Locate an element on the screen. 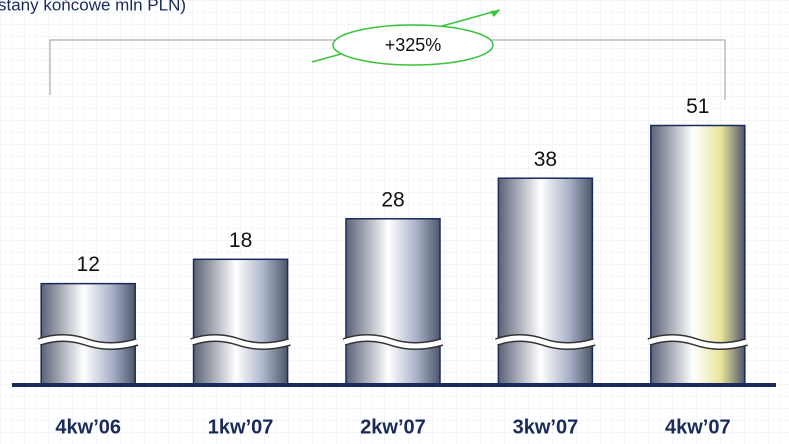 Image resolution: width=789 pixels, height=444 pixels. annotation-ellipse is located at coordinates (413, 45).